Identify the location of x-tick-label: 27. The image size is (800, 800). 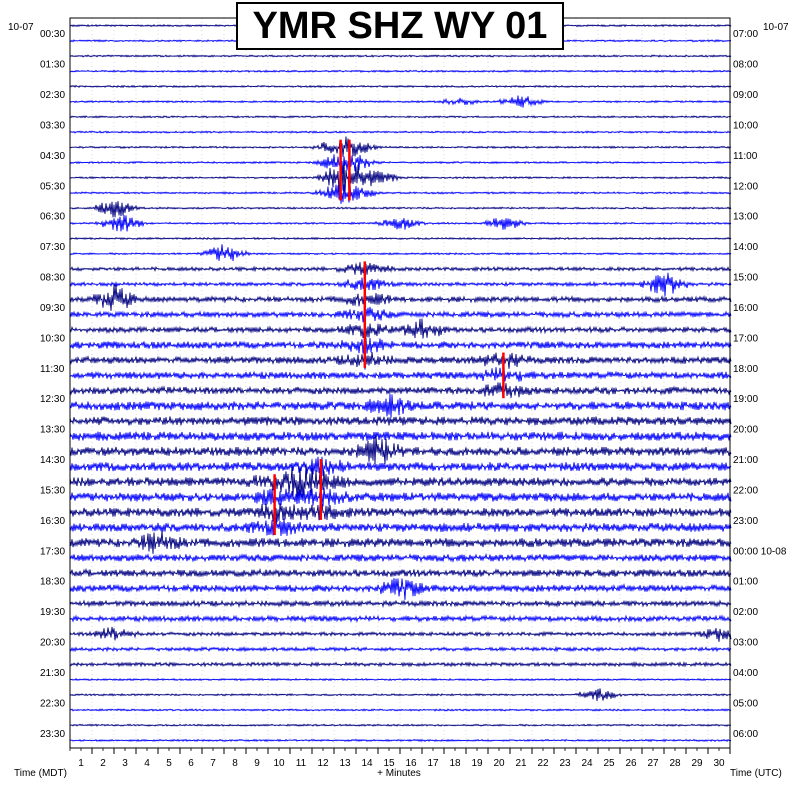
(653, 763).